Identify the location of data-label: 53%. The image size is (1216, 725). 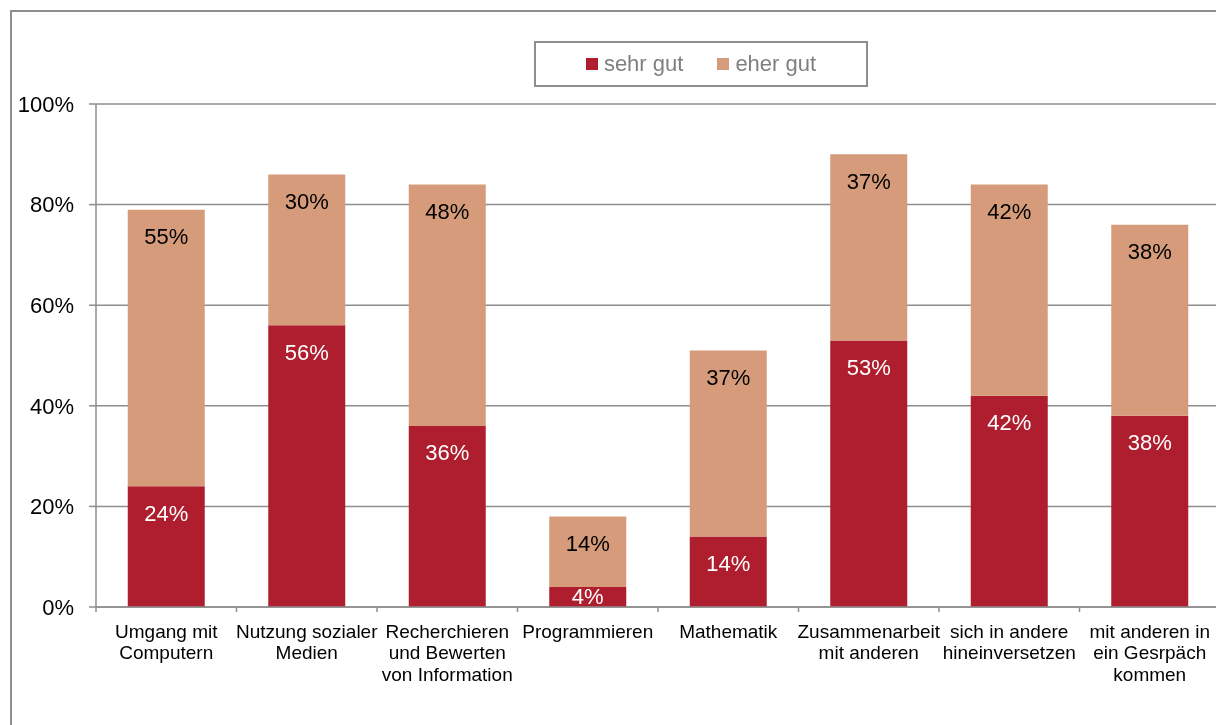
(868, 367).